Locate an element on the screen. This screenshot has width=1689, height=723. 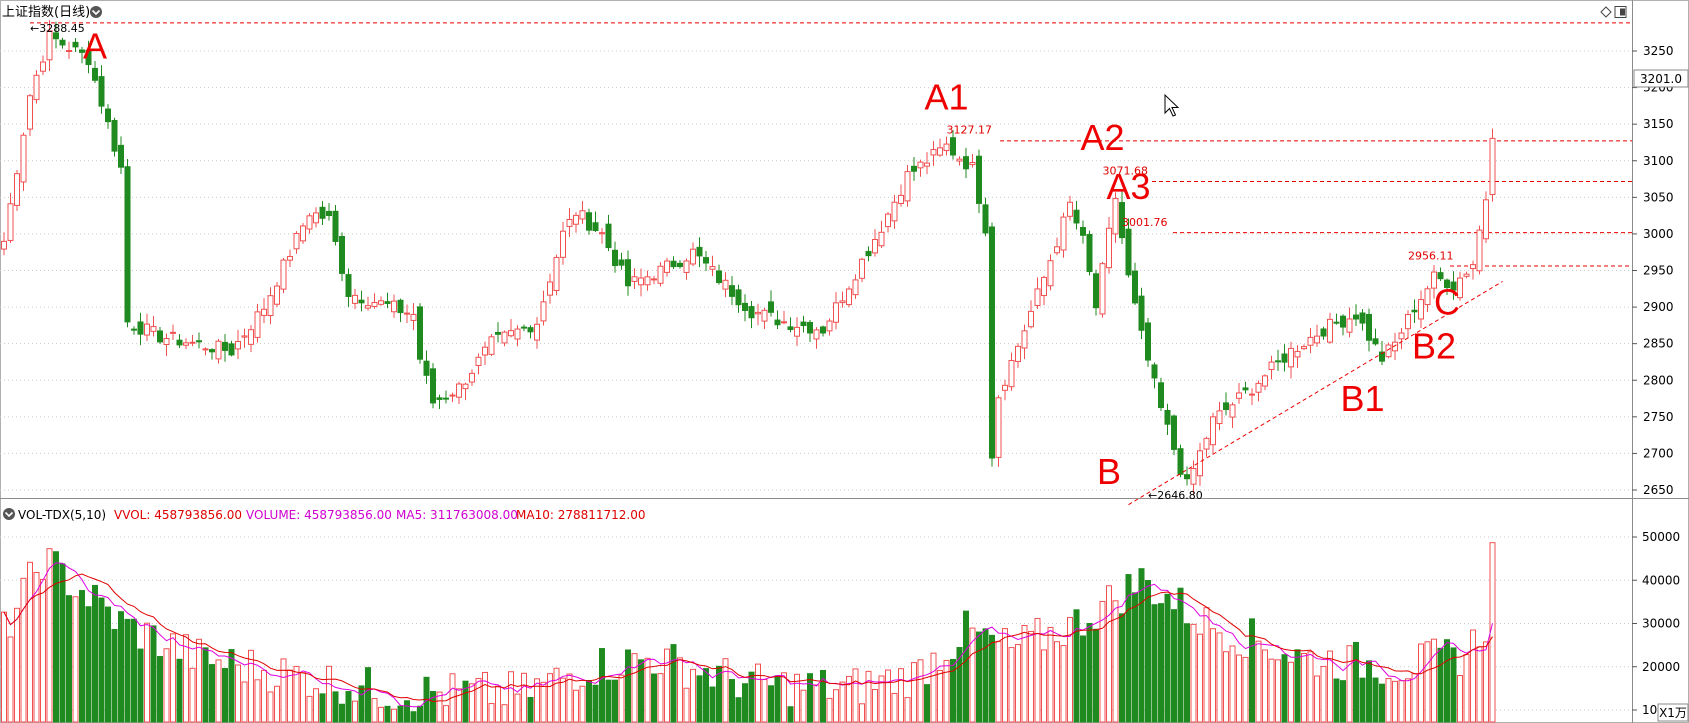
current-price-box: 3201.0 is located at coordinates (1661, 78).